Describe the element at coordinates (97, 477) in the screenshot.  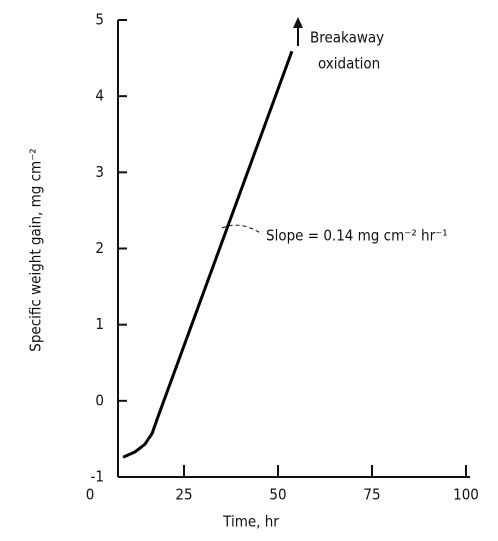
I see `y-tick-label: -1` at that location.